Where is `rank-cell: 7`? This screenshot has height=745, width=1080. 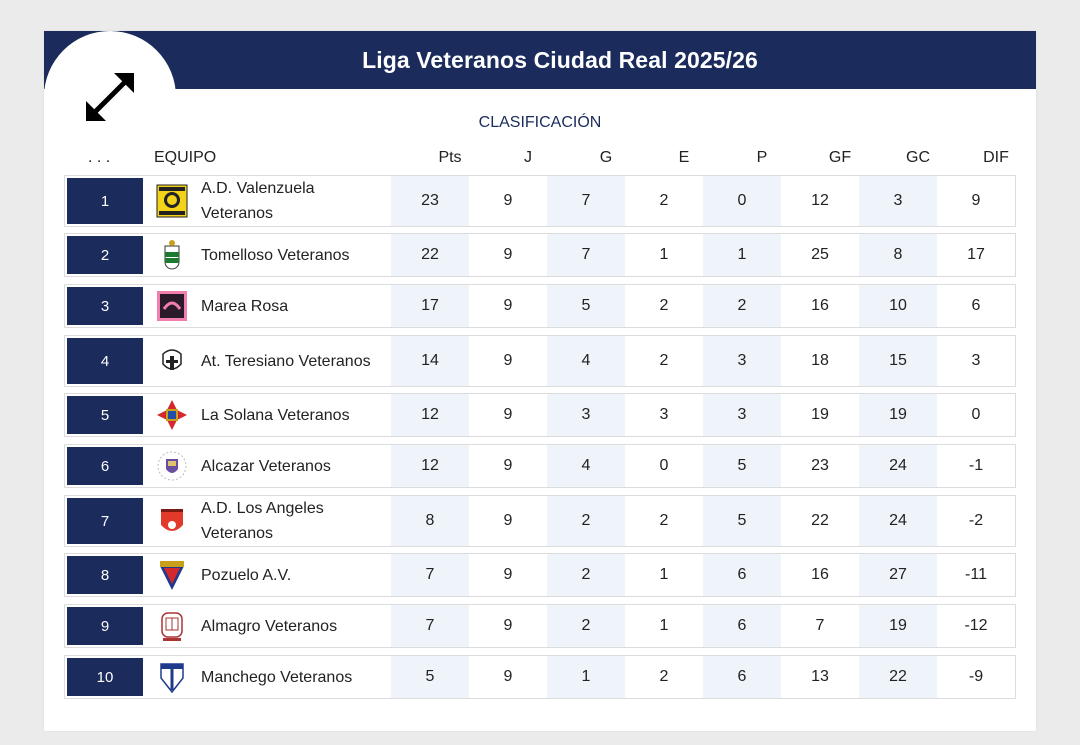
rank-cell: 7 is located at coordinates (105, 521).